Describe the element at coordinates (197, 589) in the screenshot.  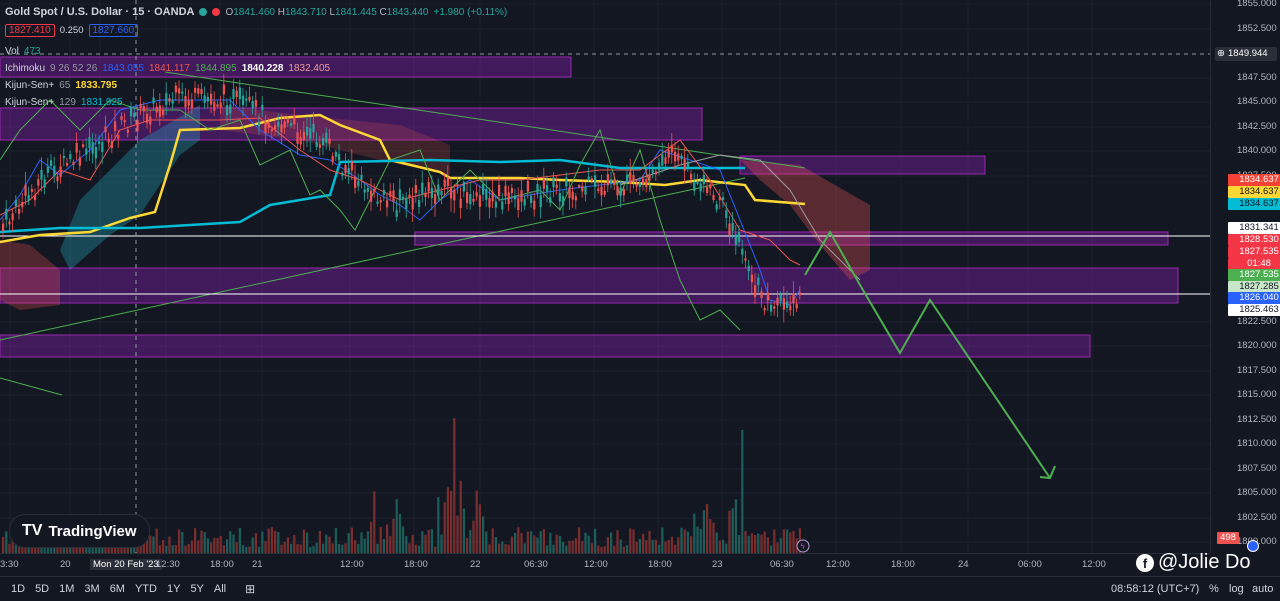
I see `timeframe-button-5y: 5Y` at that location.